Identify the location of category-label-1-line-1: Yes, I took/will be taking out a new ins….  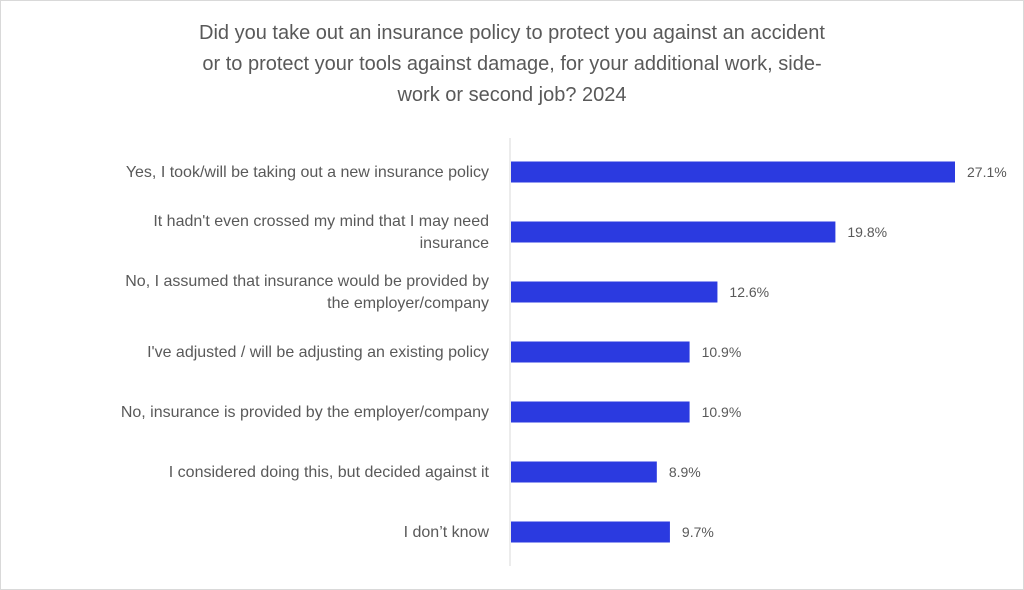
(307, 172).